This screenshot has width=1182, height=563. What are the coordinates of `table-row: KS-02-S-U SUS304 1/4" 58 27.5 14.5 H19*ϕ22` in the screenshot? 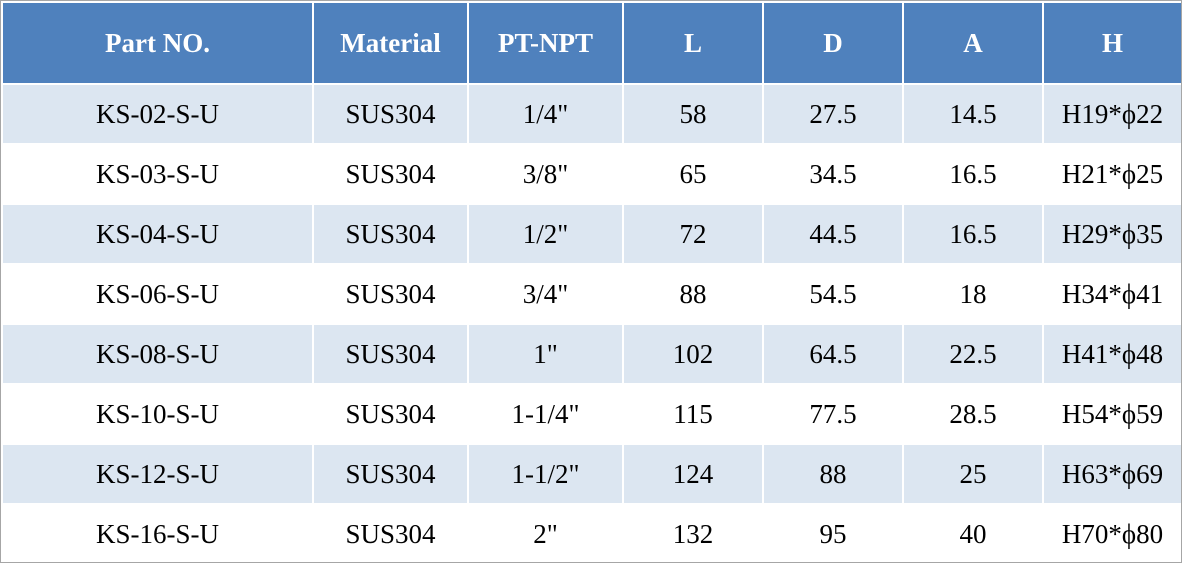 It's located at (591, 114).